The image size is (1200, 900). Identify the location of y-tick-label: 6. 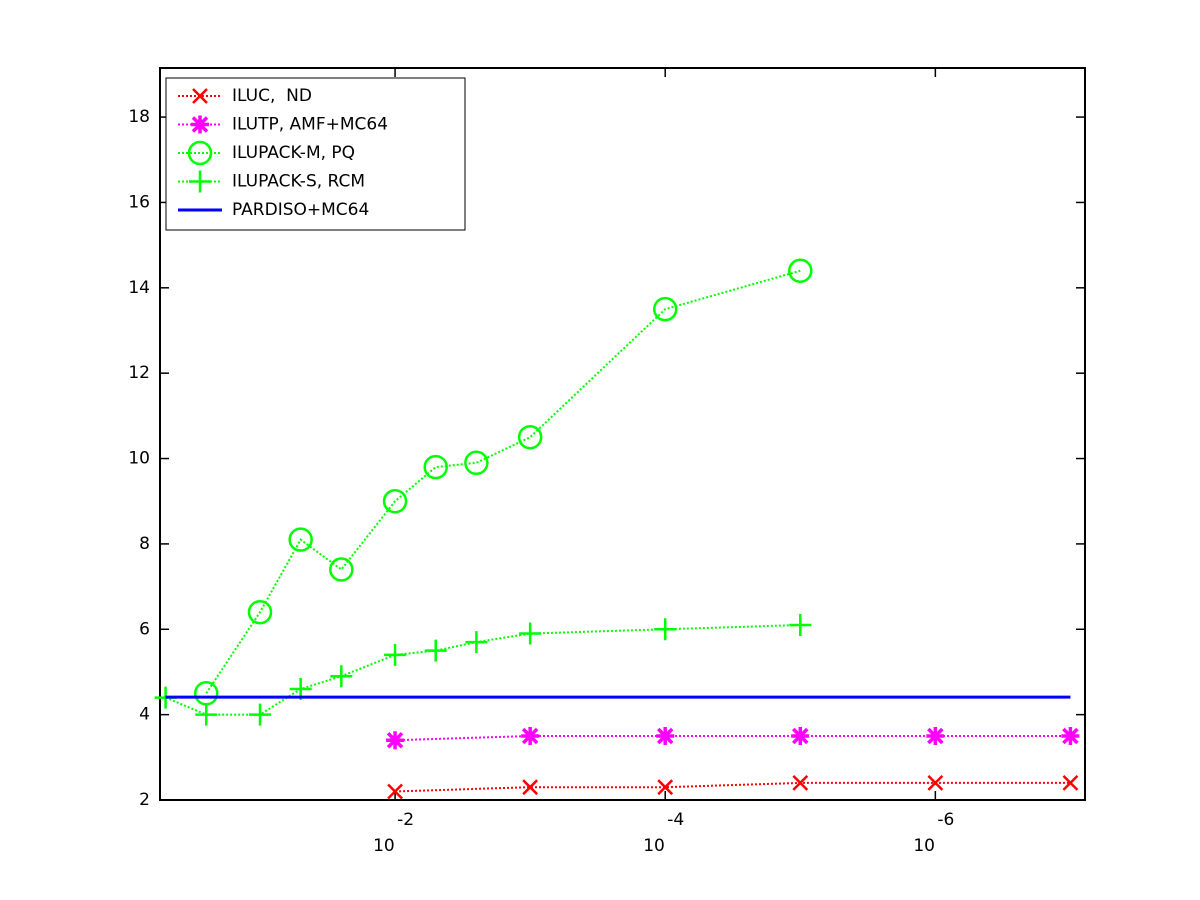
(144, 629).